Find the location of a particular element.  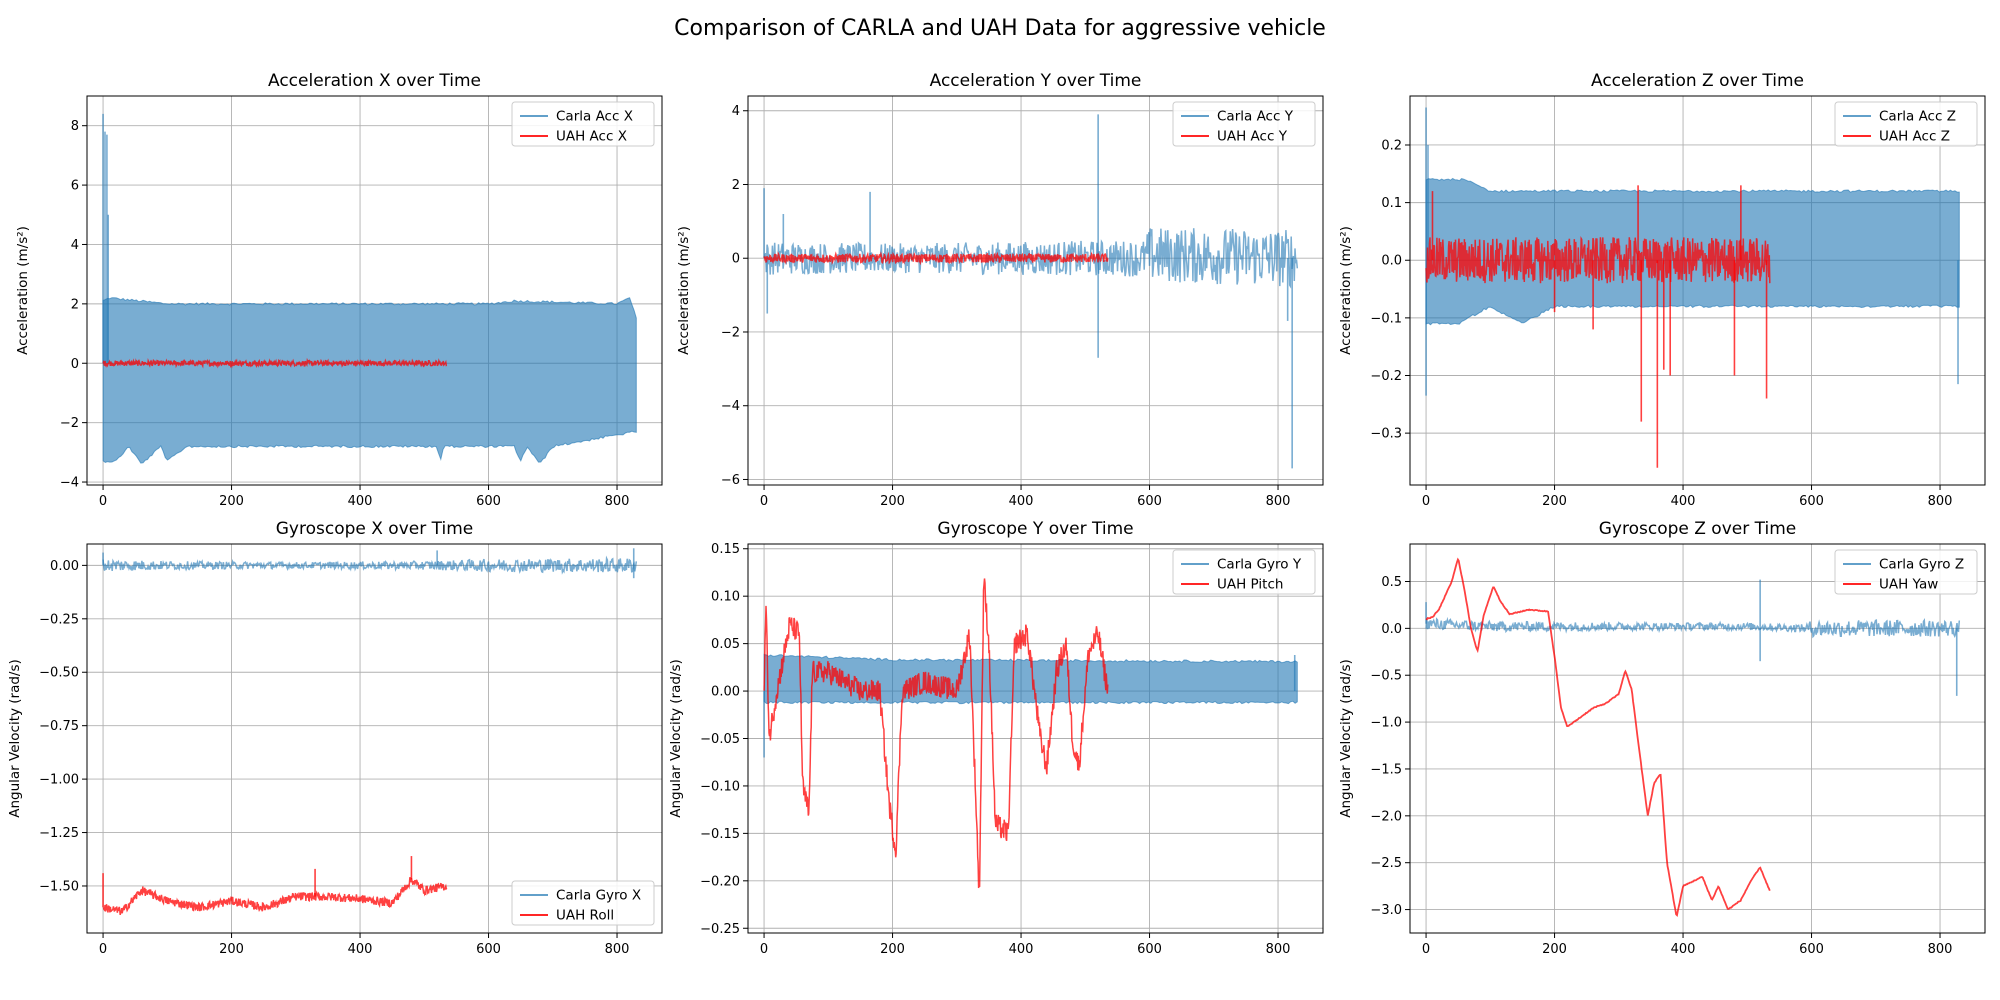

y-tick-label: −0.50 is located at coordinates (59, 673).